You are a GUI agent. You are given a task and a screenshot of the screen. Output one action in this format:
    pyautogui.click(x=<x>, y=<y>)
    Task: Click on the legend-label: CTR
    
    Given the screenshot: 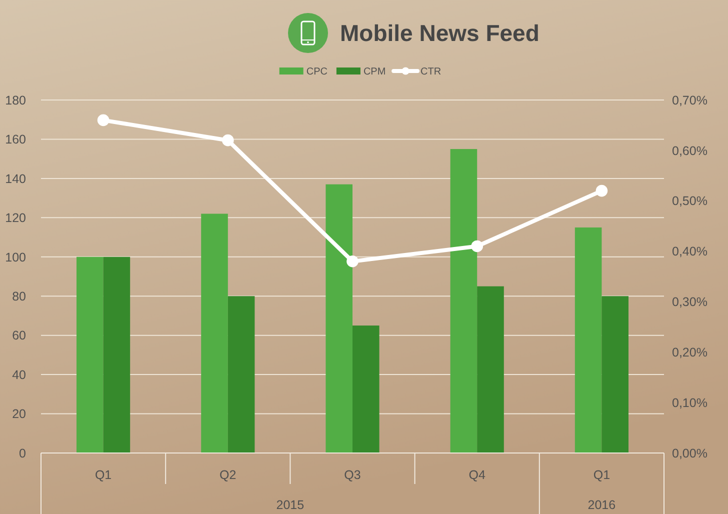 What is the action you would take?
    pyautogui.click(x=431, y=72)
    